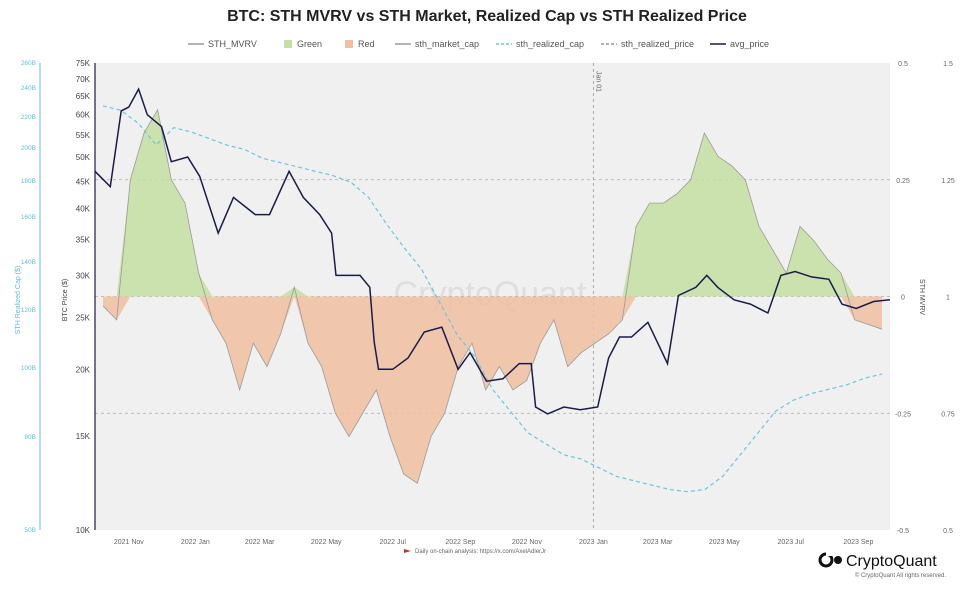  What do you see at coordinates (83, 135) in the screenshot?
I see `y-tick-label: 55K` at bounding box center [83, 135].